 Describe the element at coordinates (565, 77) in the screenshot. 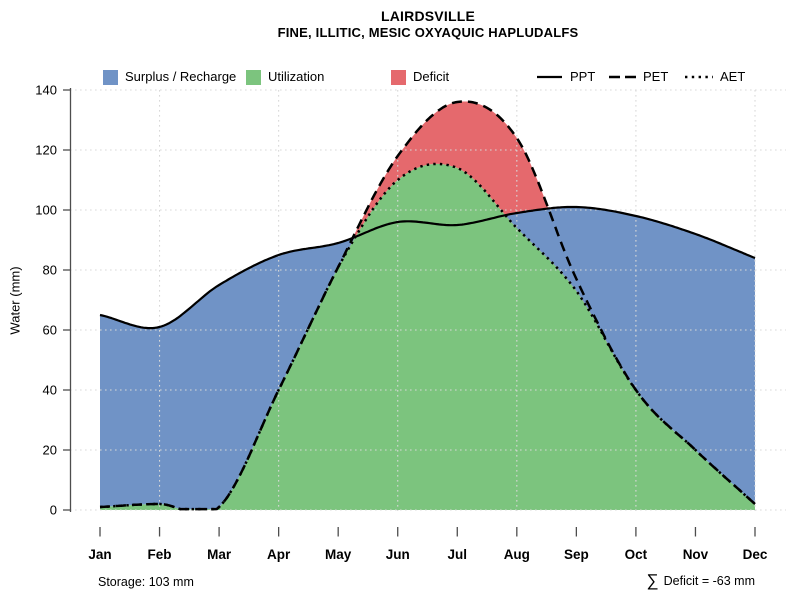

I see `legend-item-ppt: PPT` at that location.